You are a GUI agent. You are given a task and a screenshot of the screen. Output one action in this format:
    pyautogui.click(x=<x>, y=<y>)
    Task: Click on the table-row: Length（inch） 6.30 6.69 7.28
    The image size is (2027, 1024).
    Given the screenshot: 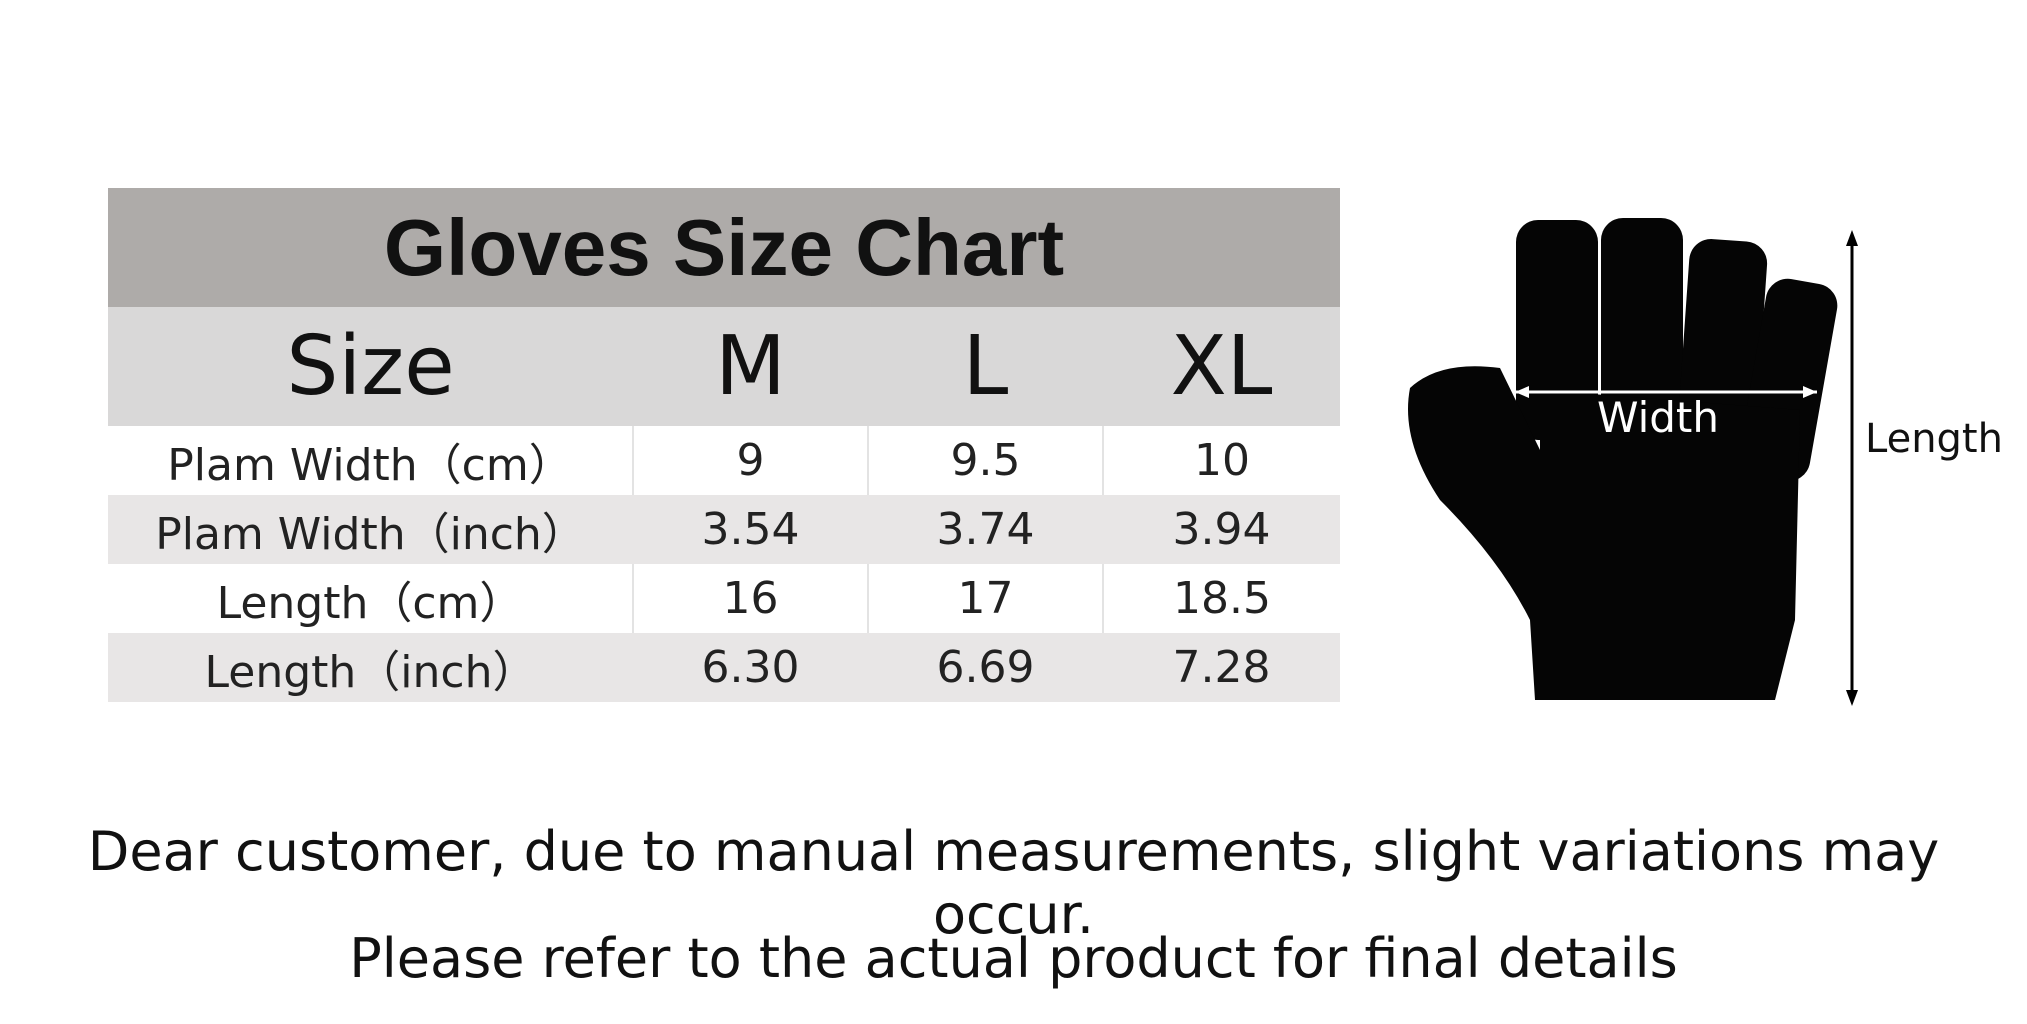 What is the action you would take?
    pyautogui.click(x=724, y=667)
    